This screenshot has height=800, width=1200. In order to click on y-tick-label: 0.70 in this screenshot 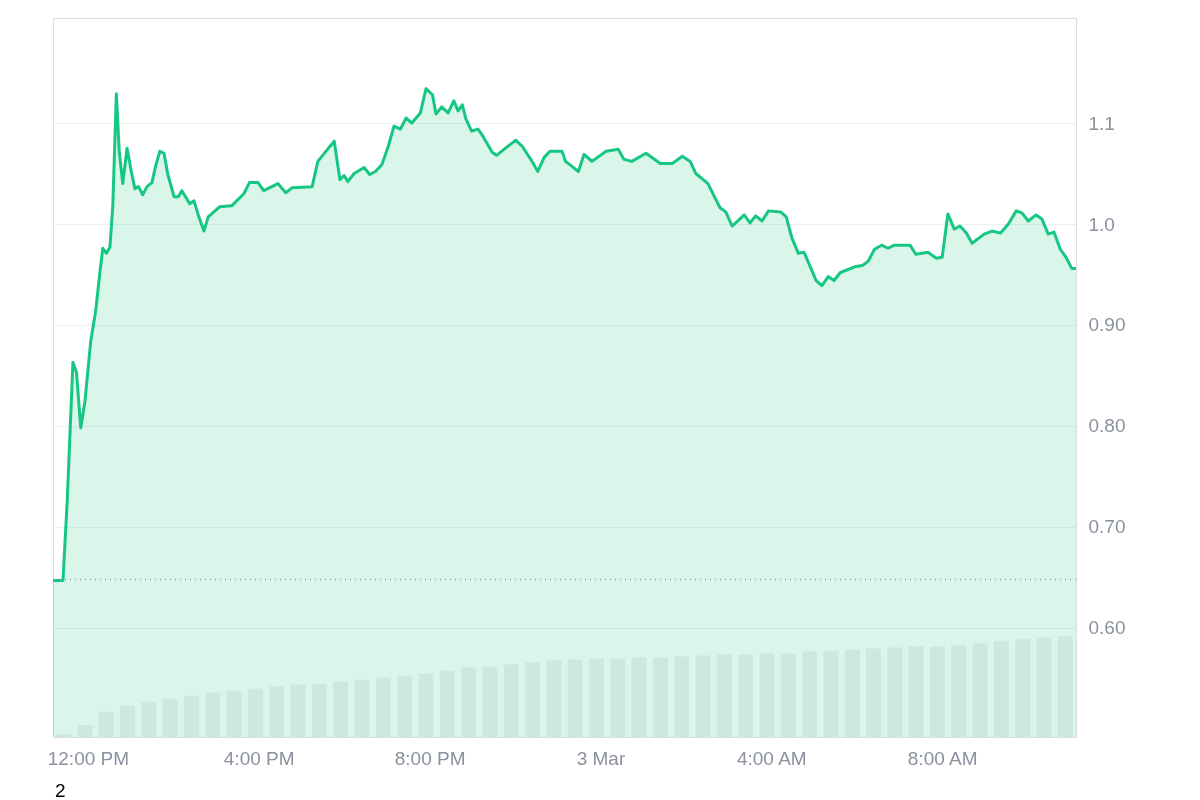, I will do `click(1107, 527)`.